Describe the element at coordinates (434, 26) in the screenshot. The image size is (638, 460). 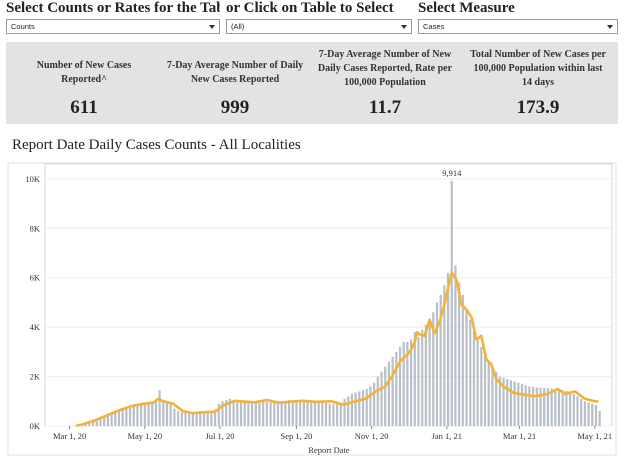
I see `measure-value: Cases` at that location.